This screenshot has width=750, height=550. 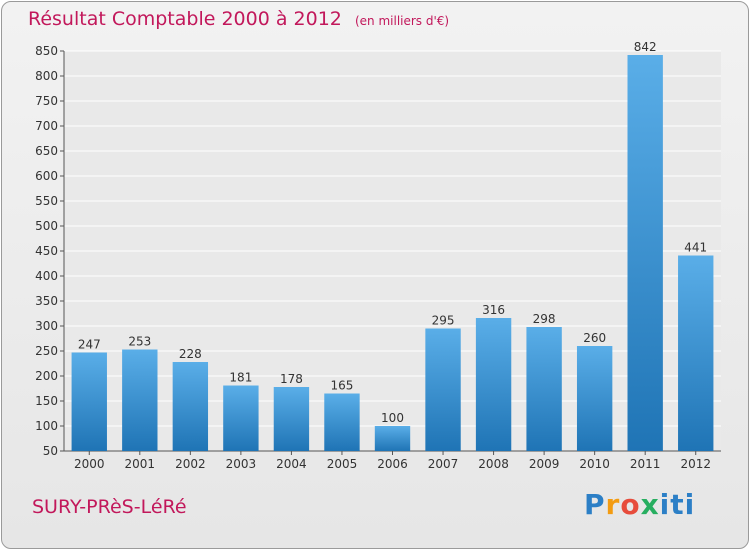 I want to click on logo-part: r, so click(x=613, y=504).